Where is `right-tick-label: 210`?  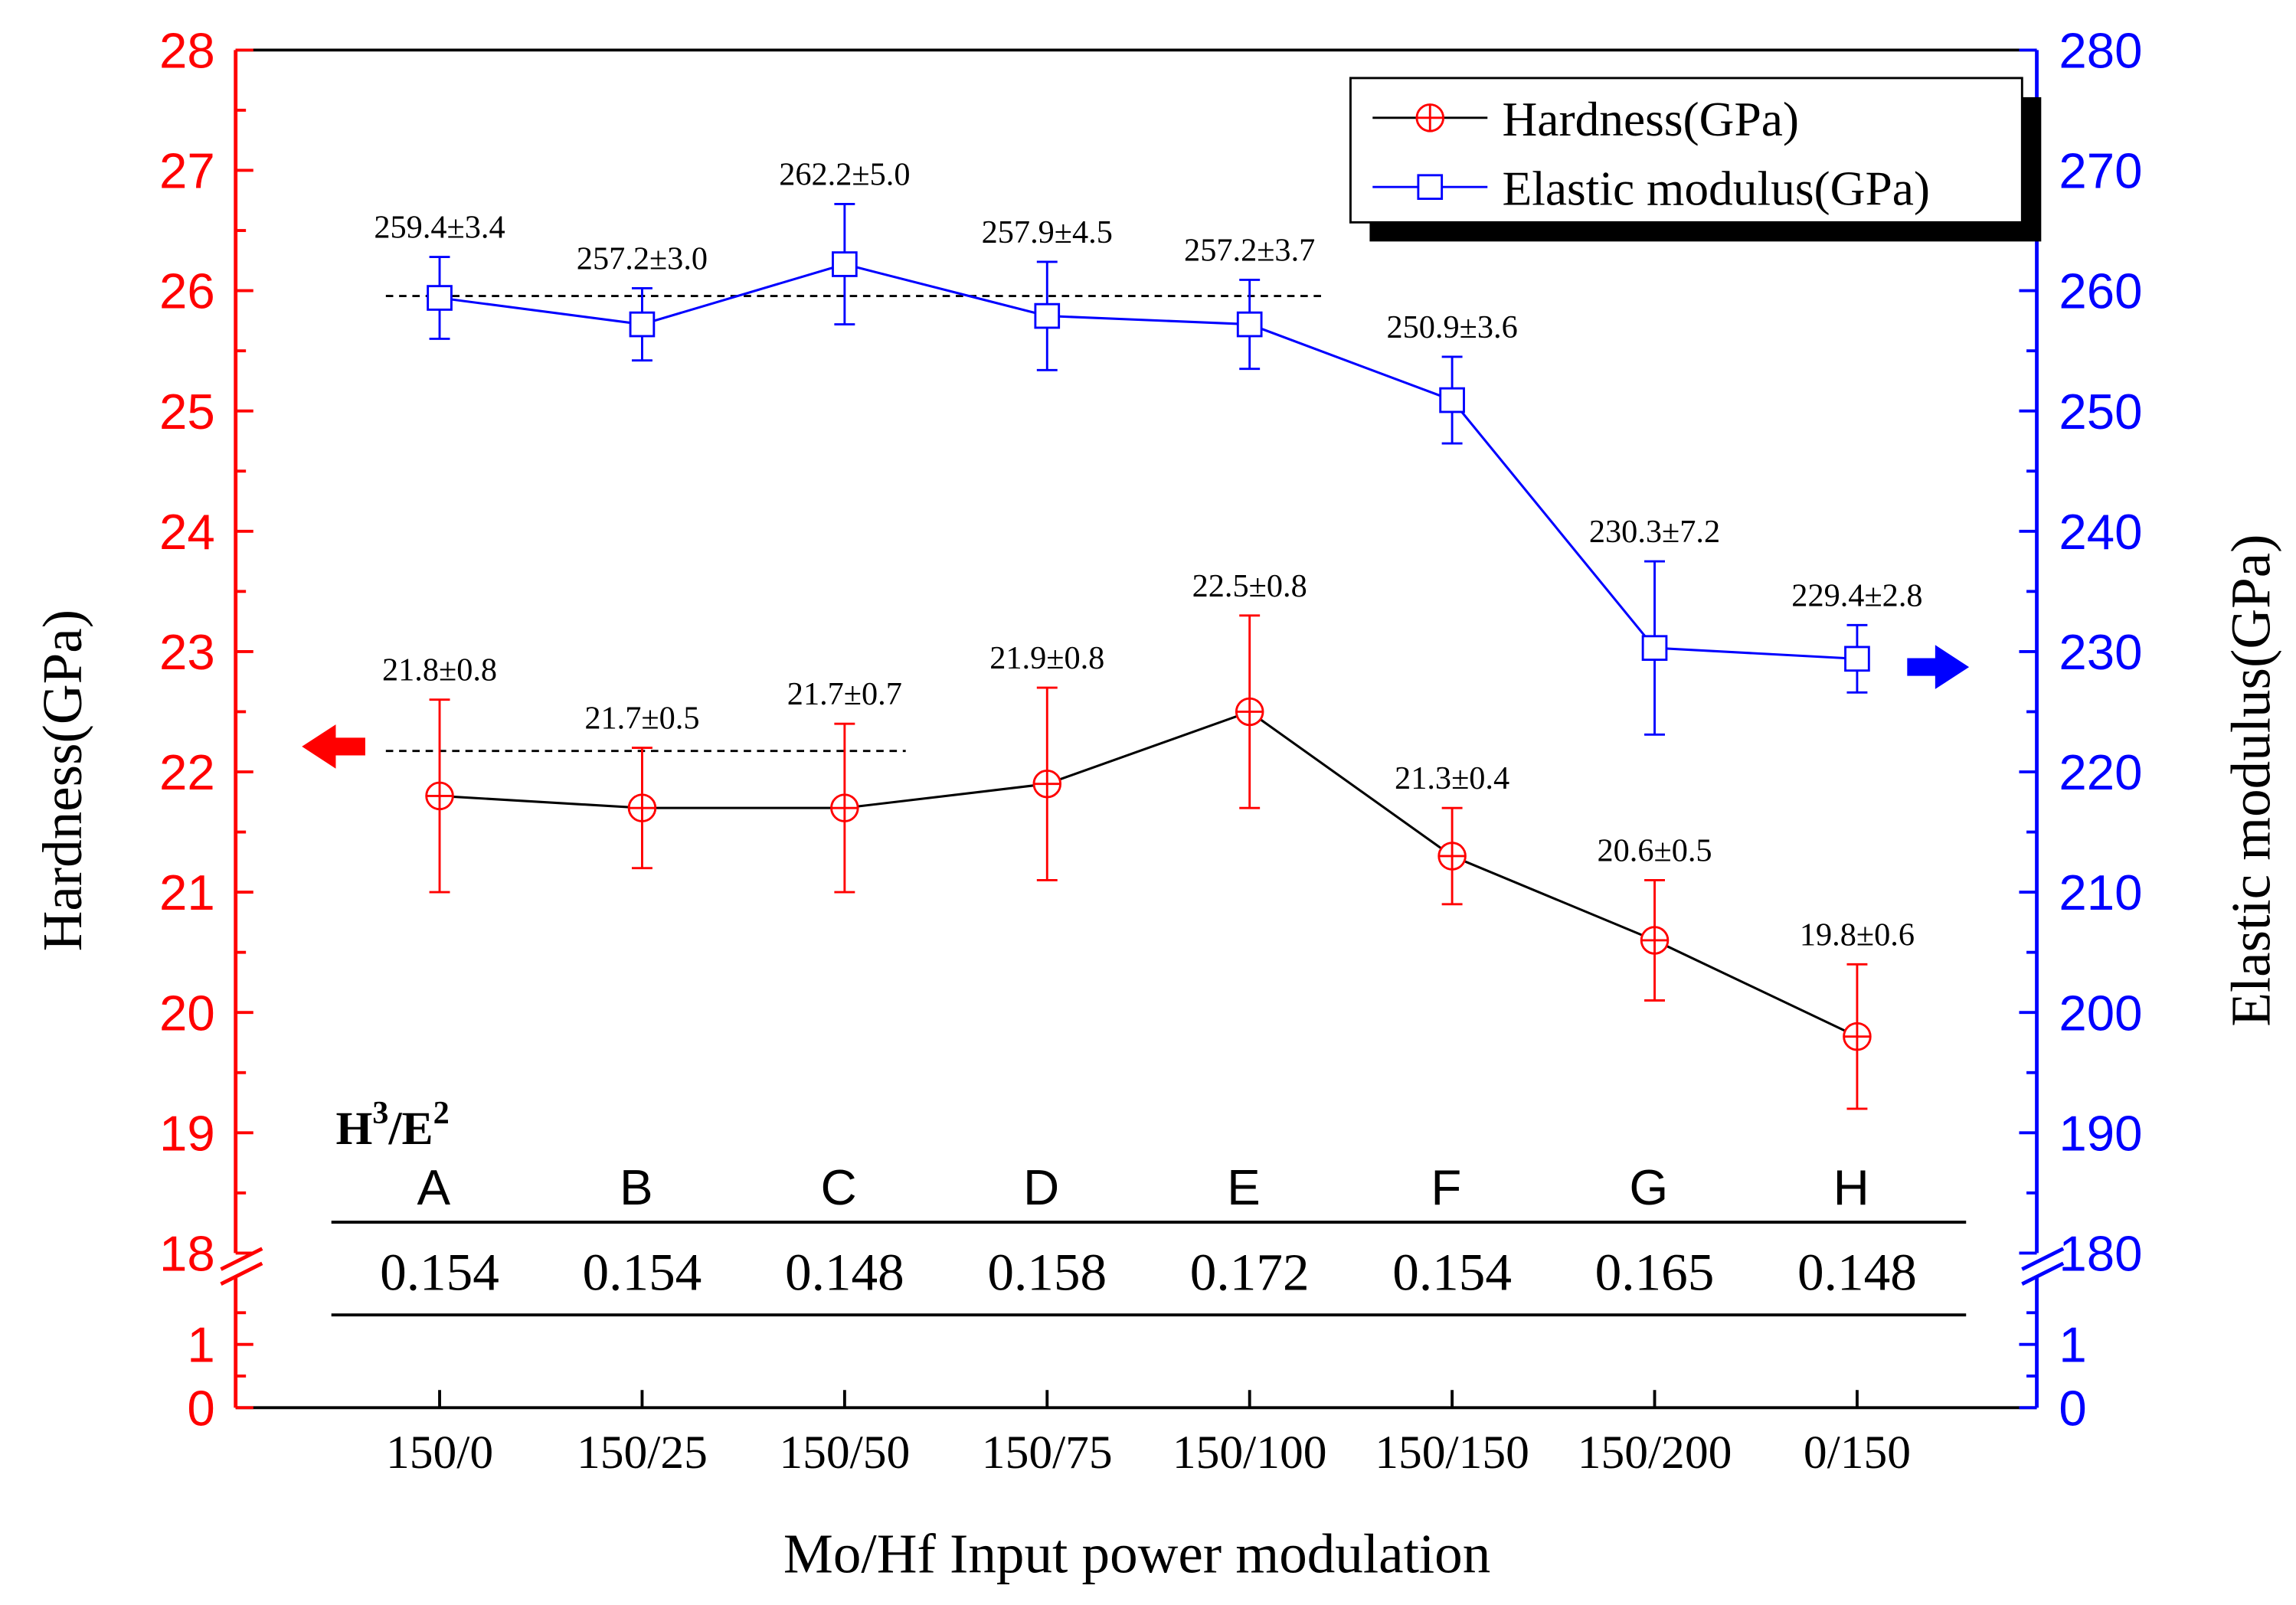
right-tick-label: 210 is located at coordinates (2100, 892).